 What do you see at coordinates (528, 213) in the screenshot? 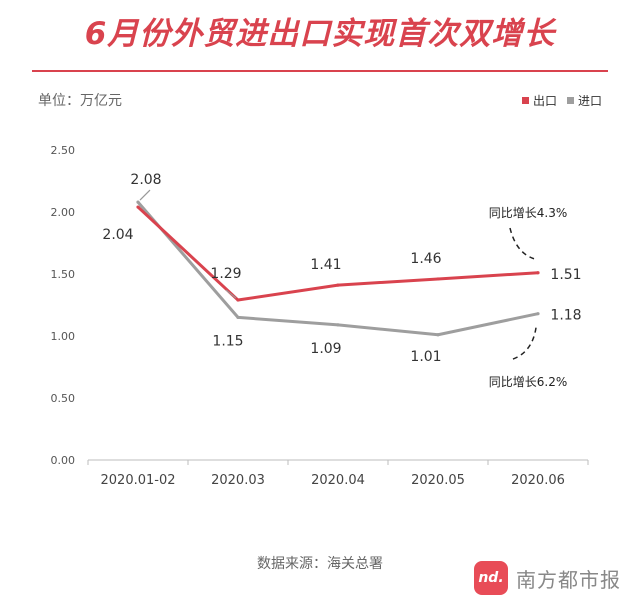
I see `annotation-export-yoy: 同比增长4.3%` at bounding box center [528, 213].